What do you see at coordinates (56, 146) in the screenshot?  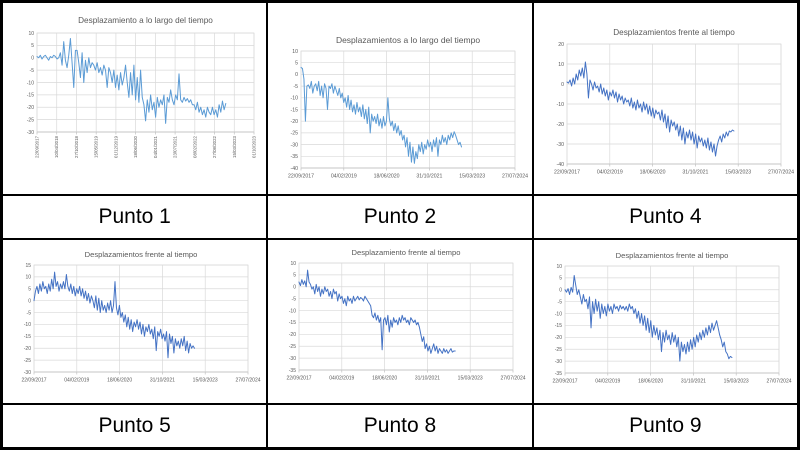 I see `svg-text: 10/04/2018` at bounding box center [56, 146].